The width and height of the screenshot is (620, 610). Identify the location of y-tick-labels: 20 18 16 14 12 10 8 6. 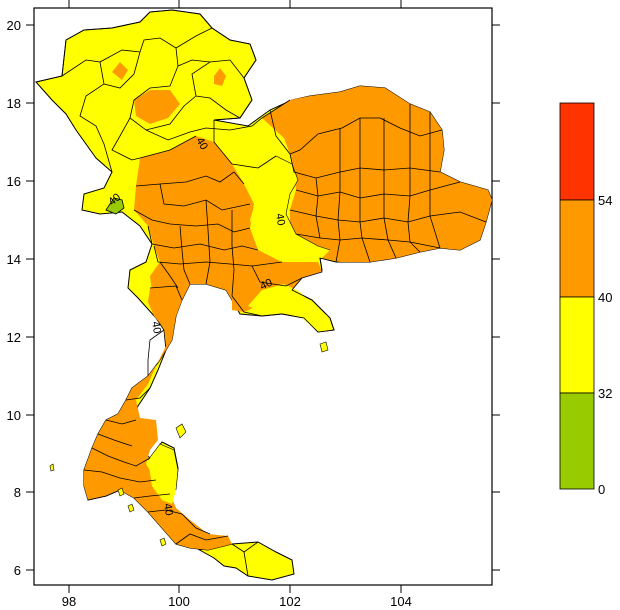
(14, 298).